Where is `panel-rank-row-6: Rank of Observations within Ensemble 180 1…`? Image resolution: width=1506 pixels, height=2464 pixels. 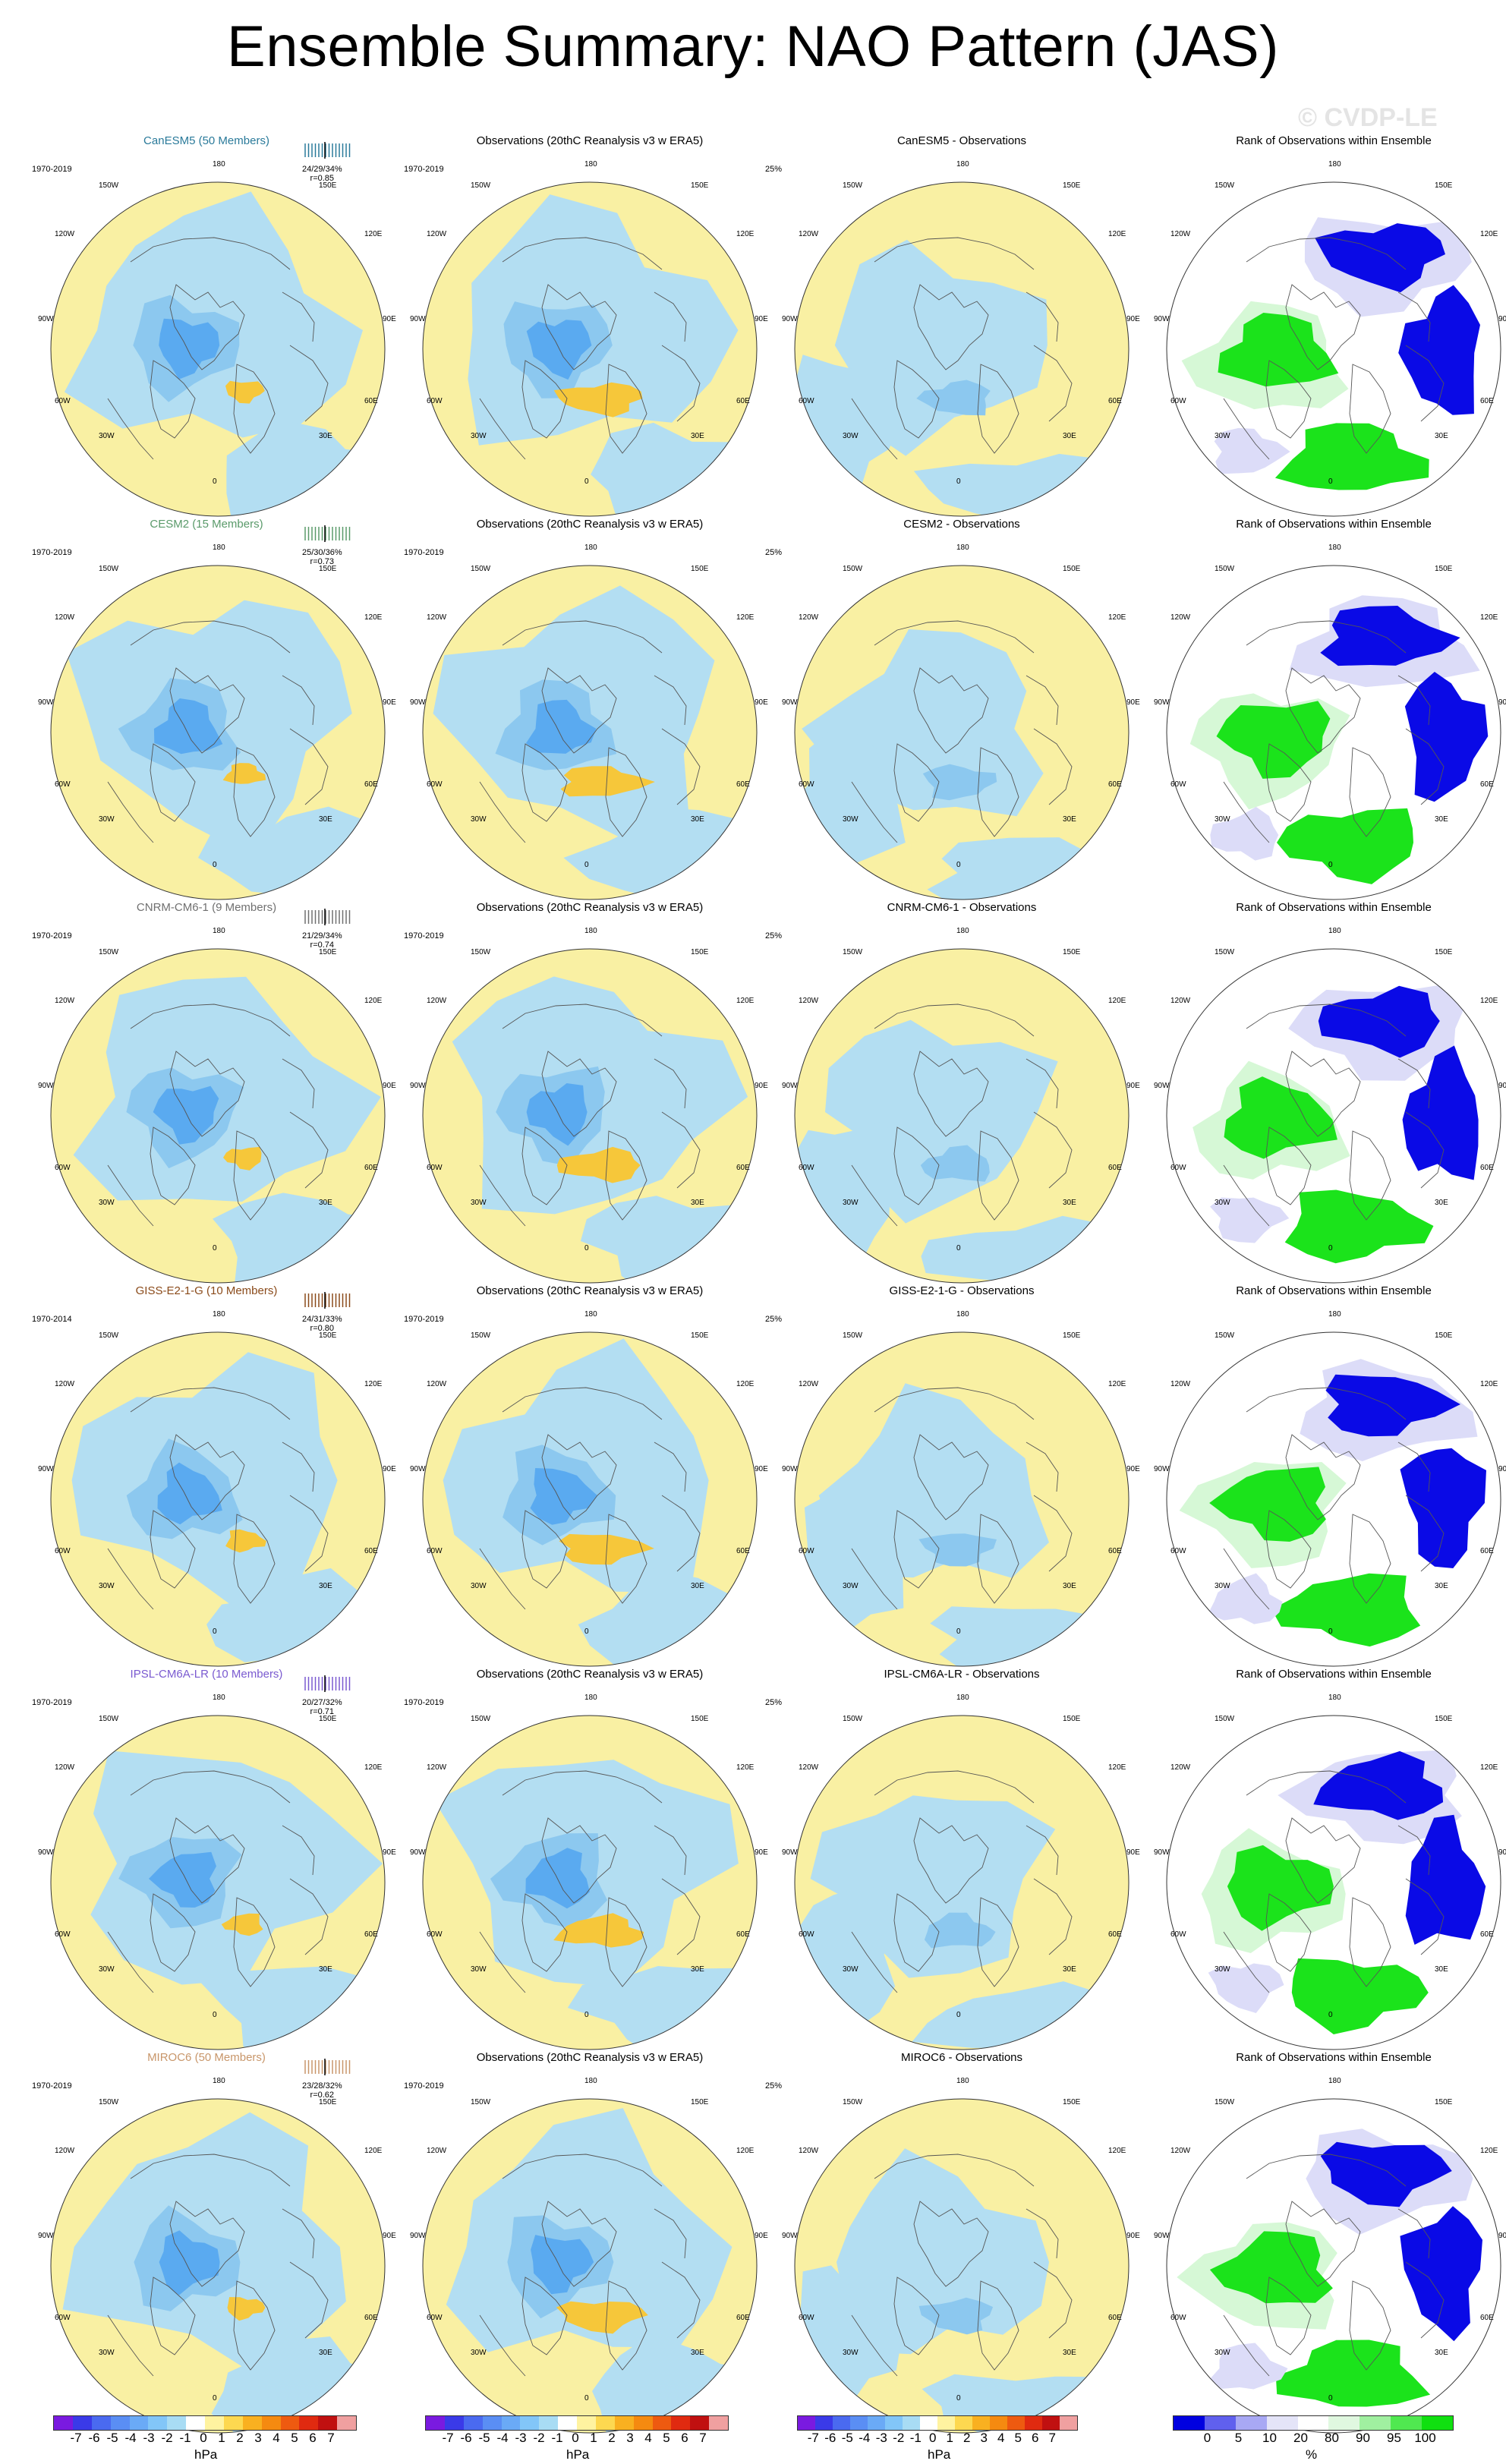
panel-rank-row-6: Rank of Observations within Ensemble 180 1… is located at coordinates (1330, 2242).